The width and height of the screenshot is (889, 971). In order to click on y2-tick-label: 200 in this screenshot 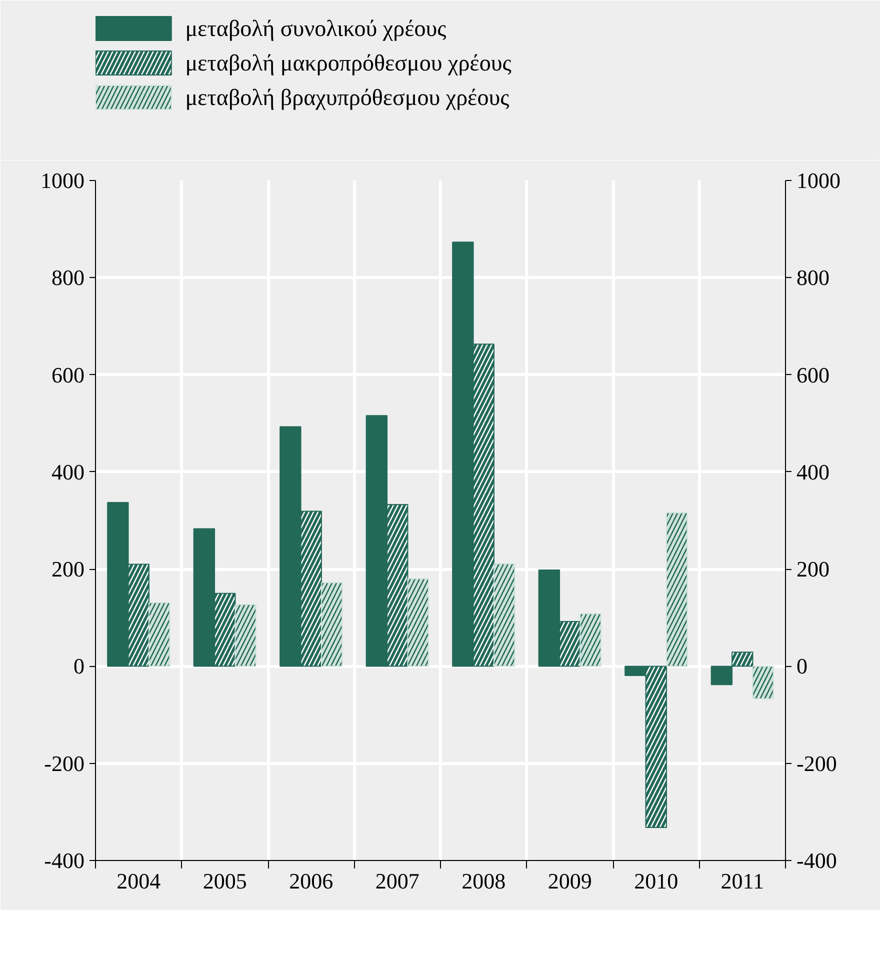, I will do `click(813, 569)`.